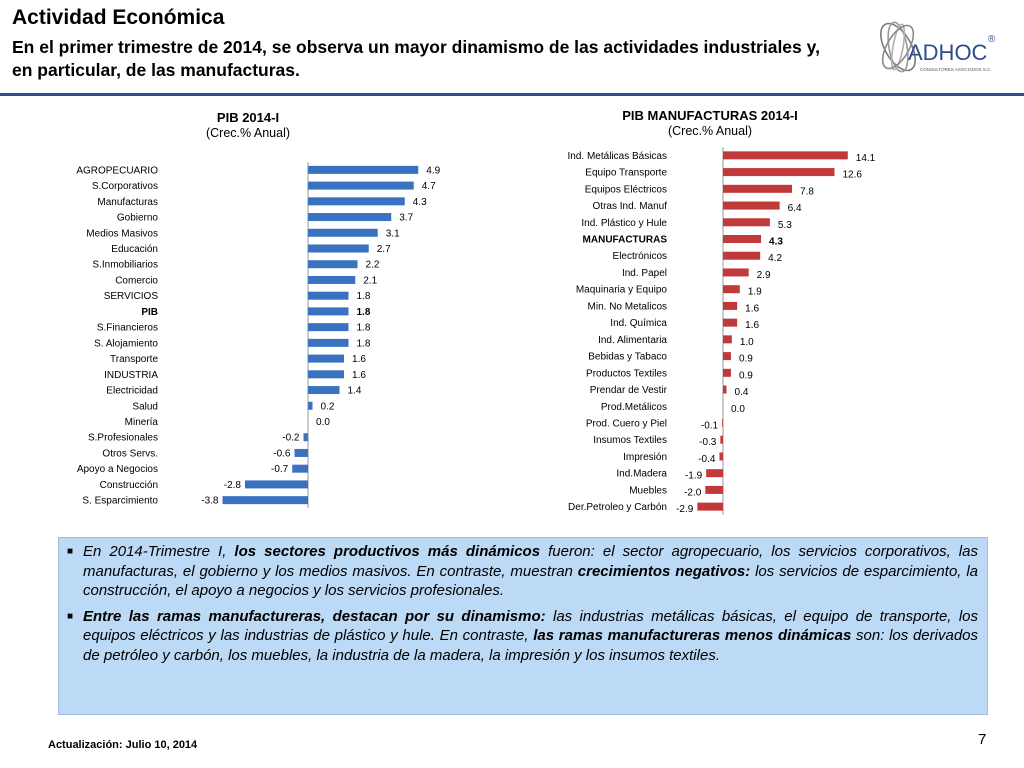 The width and height of the screenshot is (1024, 768). Describe the element at coordinates (629, 390) in the screenshot. I see `category-label: Prendar de Vestir` at that location.